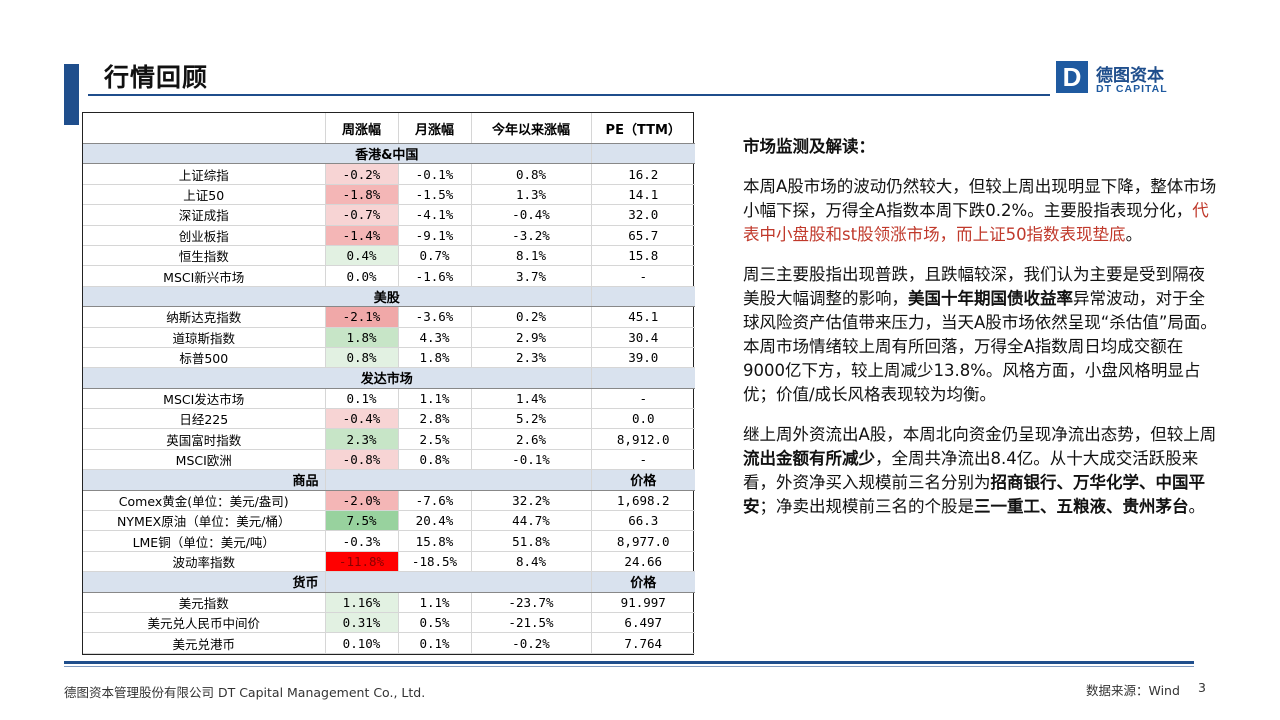 The image size is (1280, 720). I want to click on row-value: 2.5%, so click(435, 439).